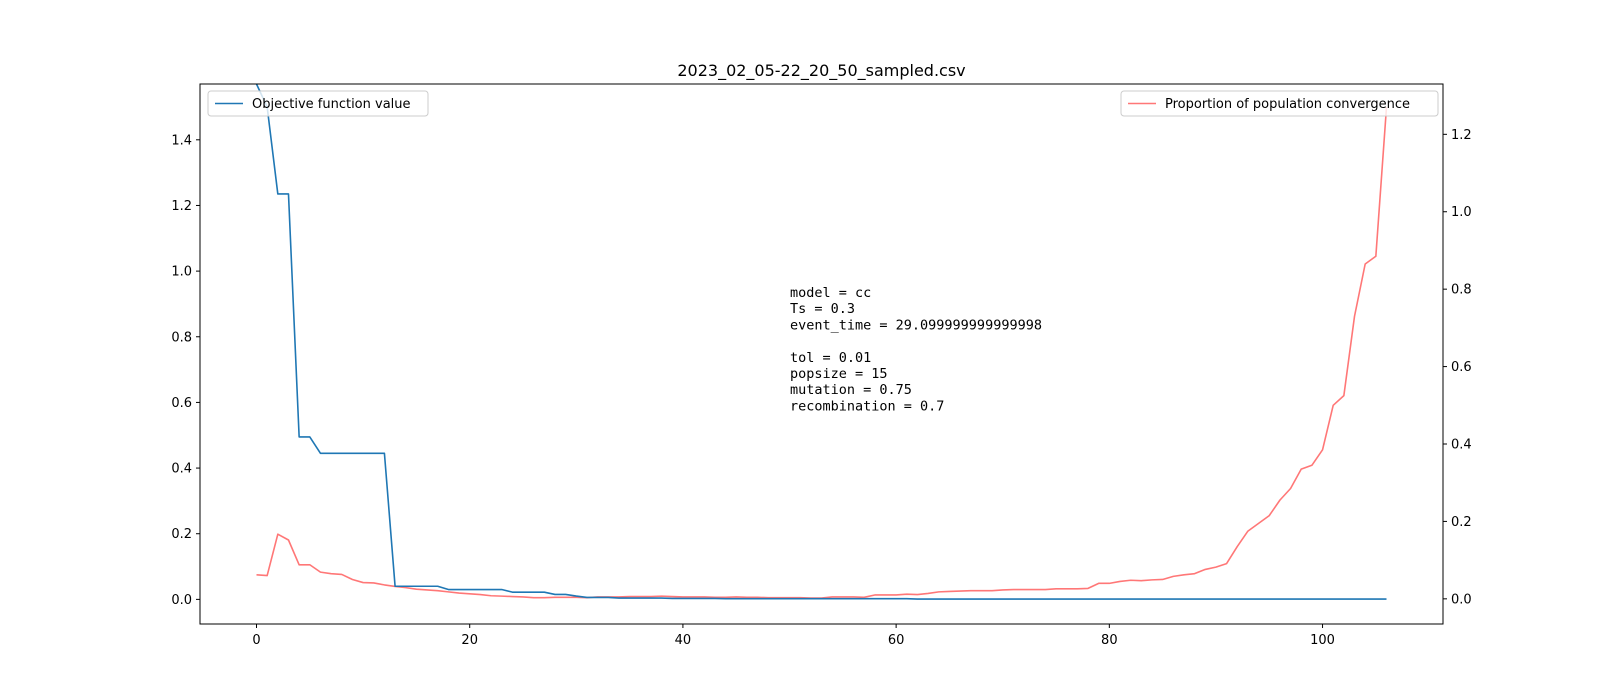 This screenshot has height=700, width=1600. What do you see at coordinates (1461, 522) in the screenshot?
I see `y-right-tick-label: 0.2` at bounding box center [1461, 522].